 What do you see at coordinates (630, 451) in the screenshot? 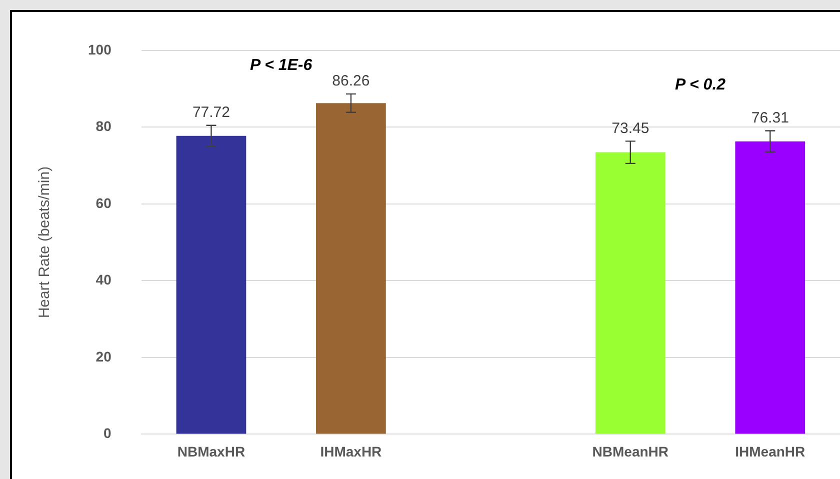
I see `x-tick-label: NBMeanHR` at bounding box center [630, 451].